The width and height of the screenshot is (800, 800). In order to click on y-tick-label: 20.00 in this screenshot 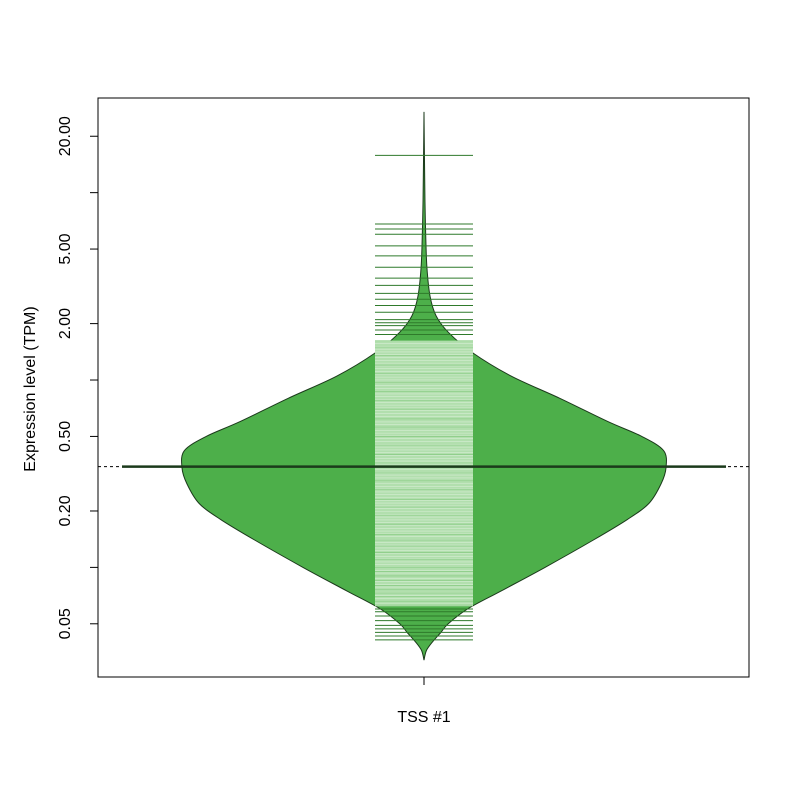, I will do `click(65, 136)`.